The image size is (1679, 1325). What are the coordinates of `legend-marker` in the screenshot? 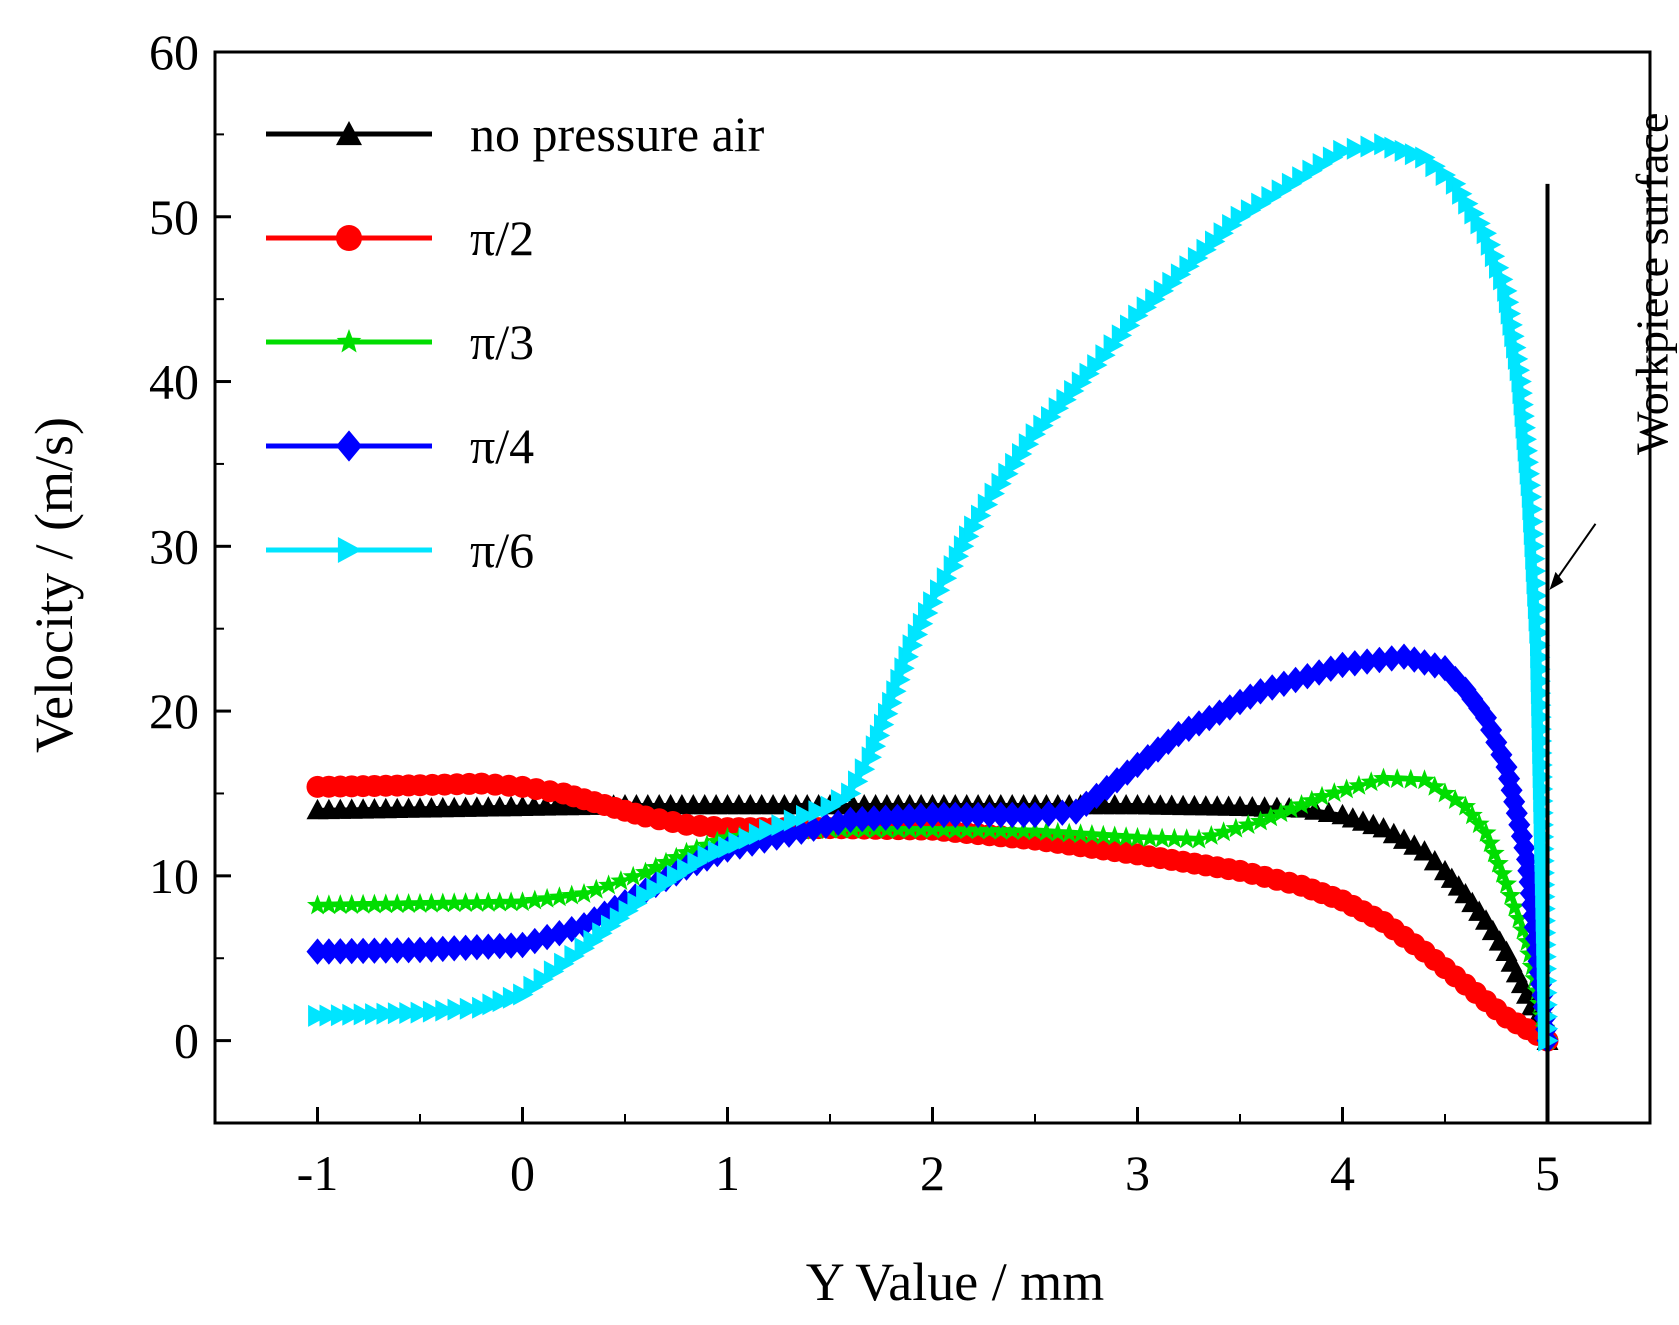 It's located at (349, 133).